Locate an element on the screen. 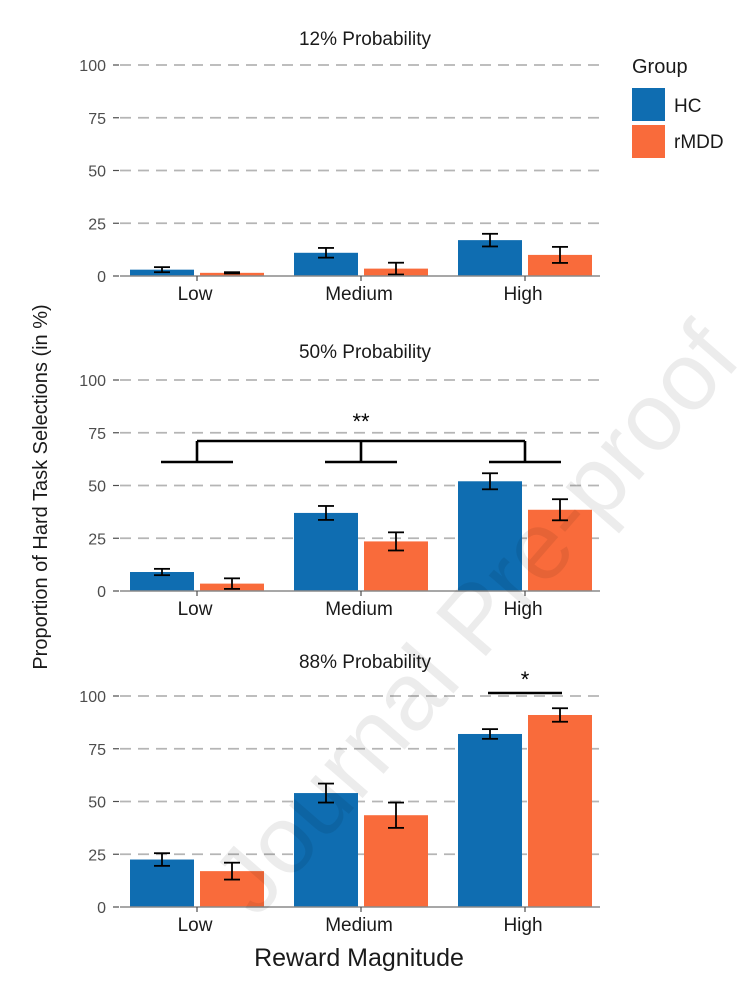  panel-title: 12% Probability is located at coordinates (365, 39).